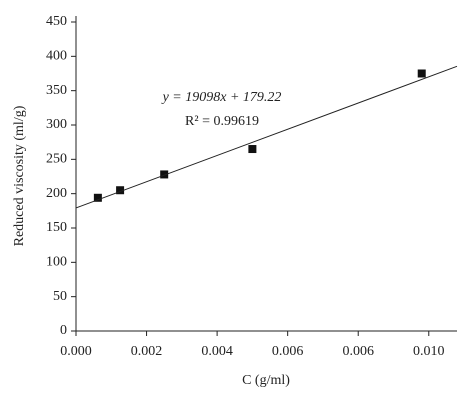  What do you see at coordinates (429, 351) in the screenshot?
I see `x-tick-label: 0.010` at bounding box center [429, 351].